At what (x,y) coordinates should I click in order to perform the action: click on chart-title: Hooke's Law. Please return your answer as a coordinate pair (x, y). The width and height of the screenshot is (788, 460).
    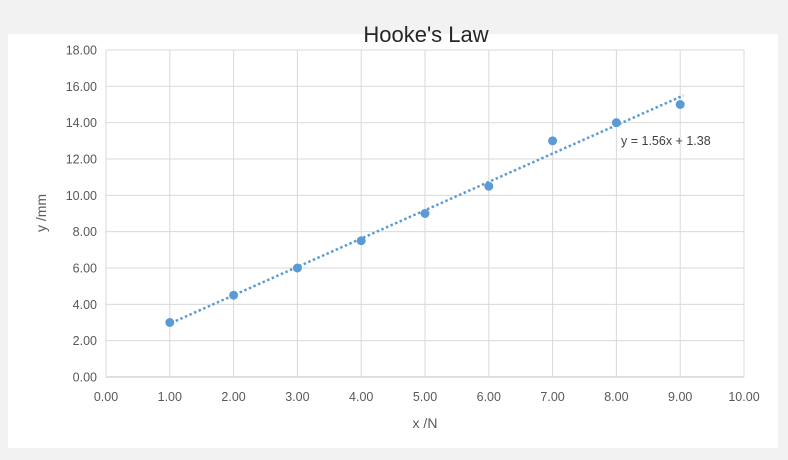
    Looking at the image, I should click on (425, 34).